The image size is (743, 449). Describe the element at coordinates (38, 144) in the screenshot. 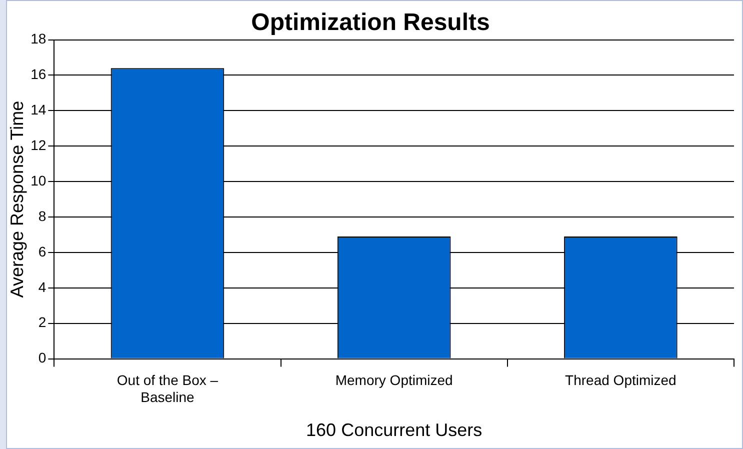

I see `y-tick-label: 12` at that location.